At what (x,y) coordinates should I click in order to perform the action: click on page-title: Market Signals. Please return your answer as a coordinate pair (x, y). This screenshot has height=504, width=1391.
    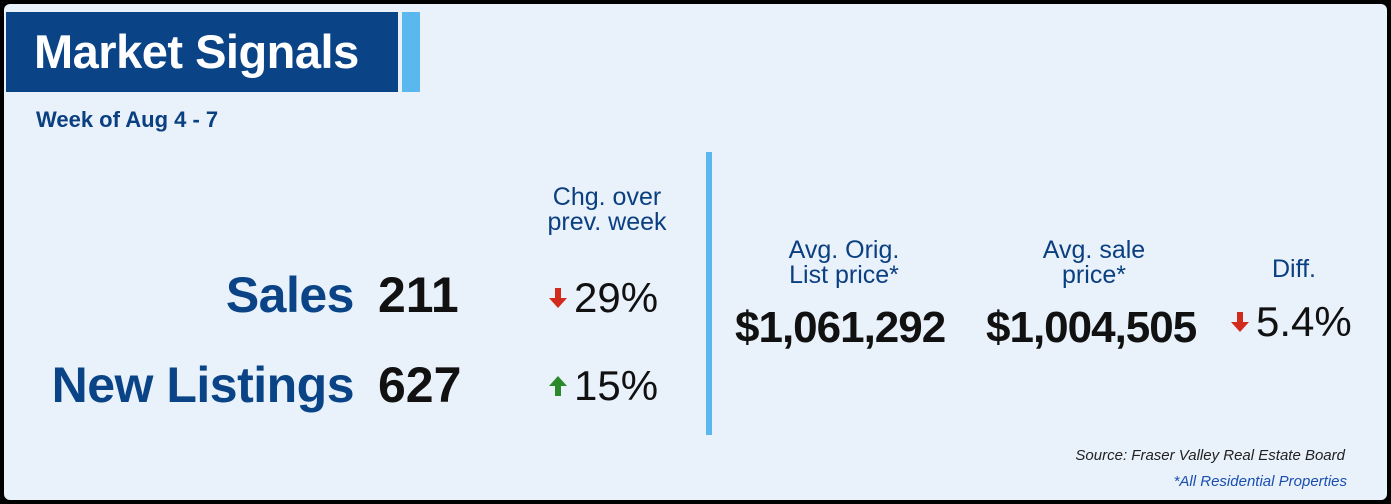
    Looking at the image, I should click on (196, 51).